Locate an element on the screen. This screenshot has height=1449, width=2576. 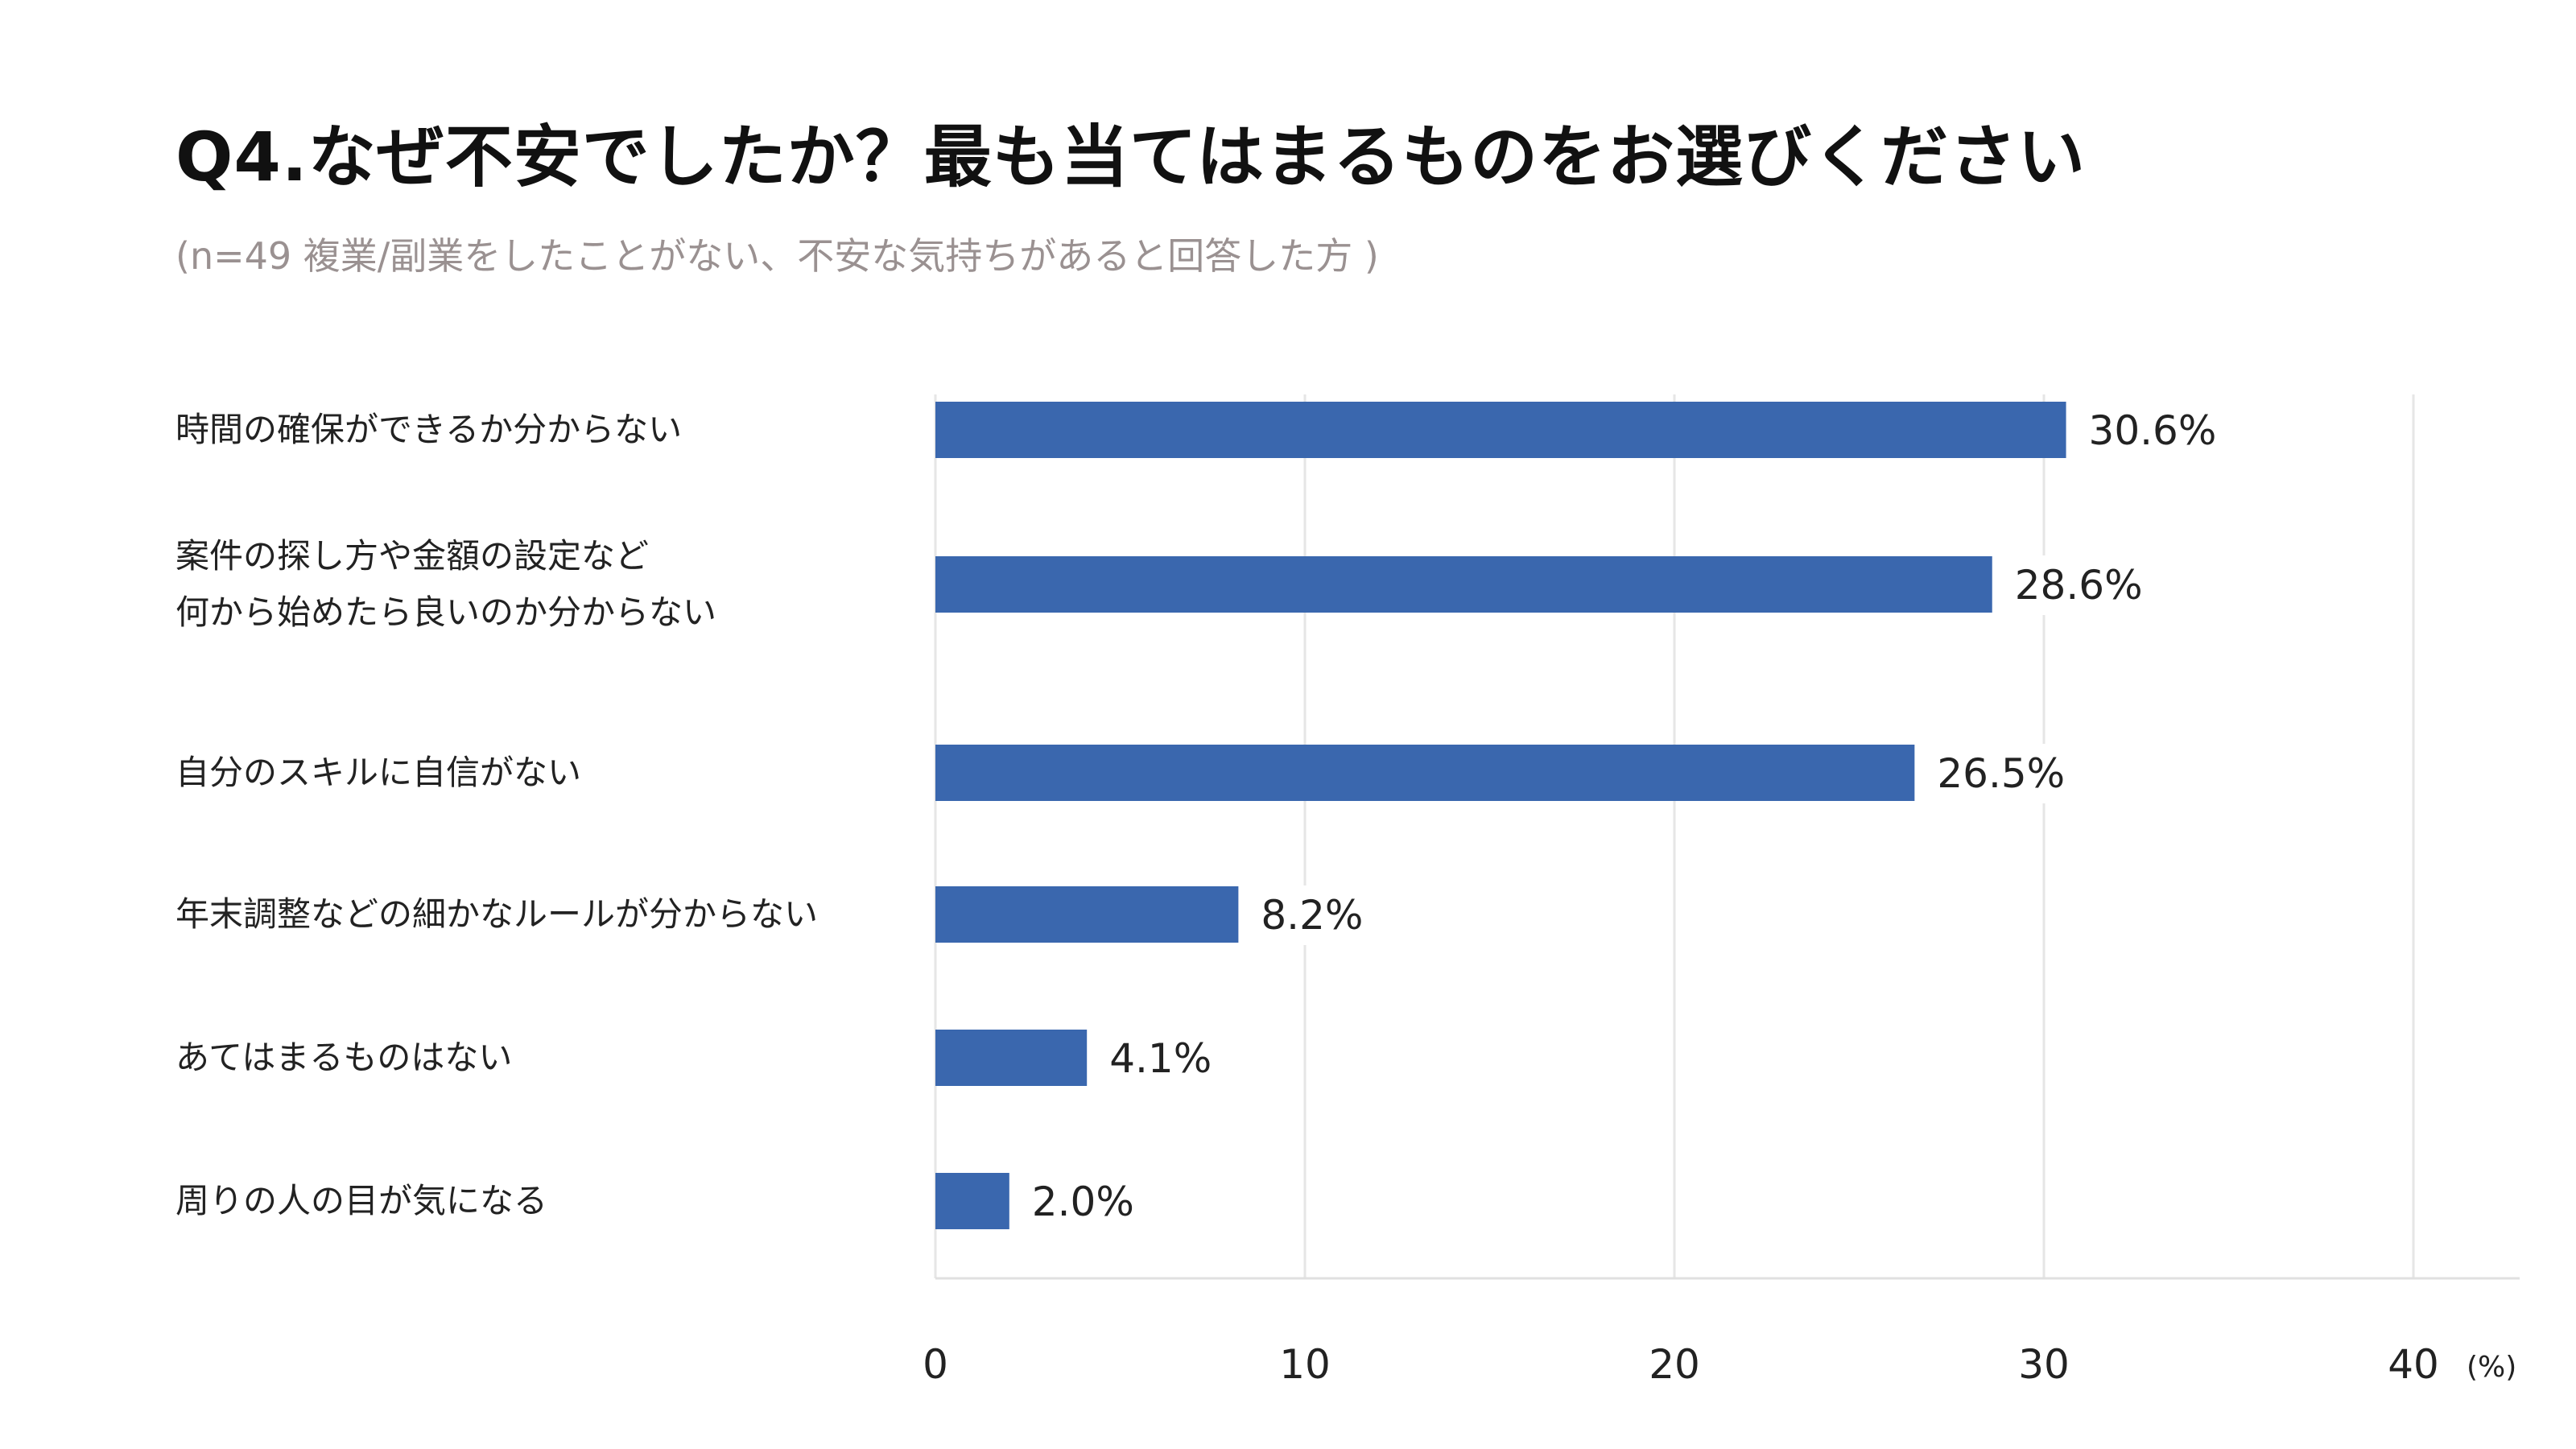
x-axis-ticks: 0 10 20 30 40 (%) is located at coordinates (1719, 1364).